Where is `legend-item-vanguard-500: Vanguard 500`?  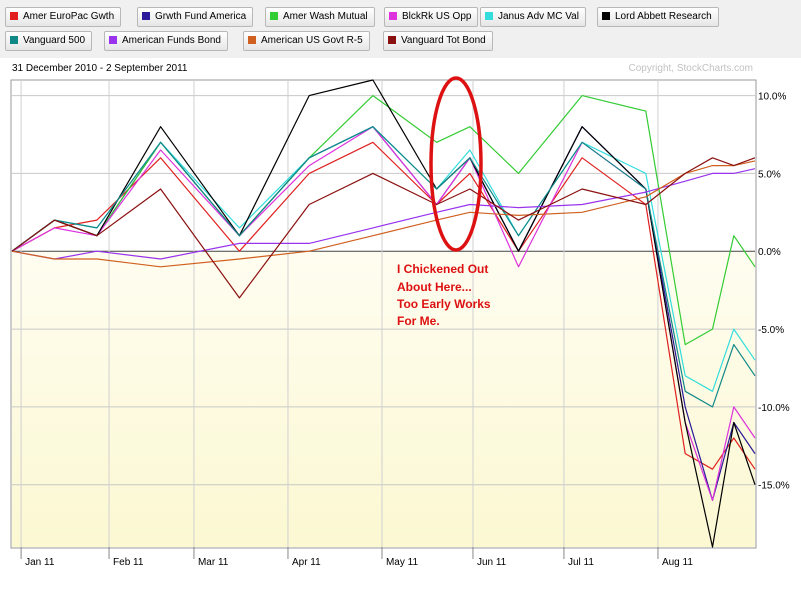 legend-item-vanguard-500: Vanguard 500 is located at coordinates (49, 41).